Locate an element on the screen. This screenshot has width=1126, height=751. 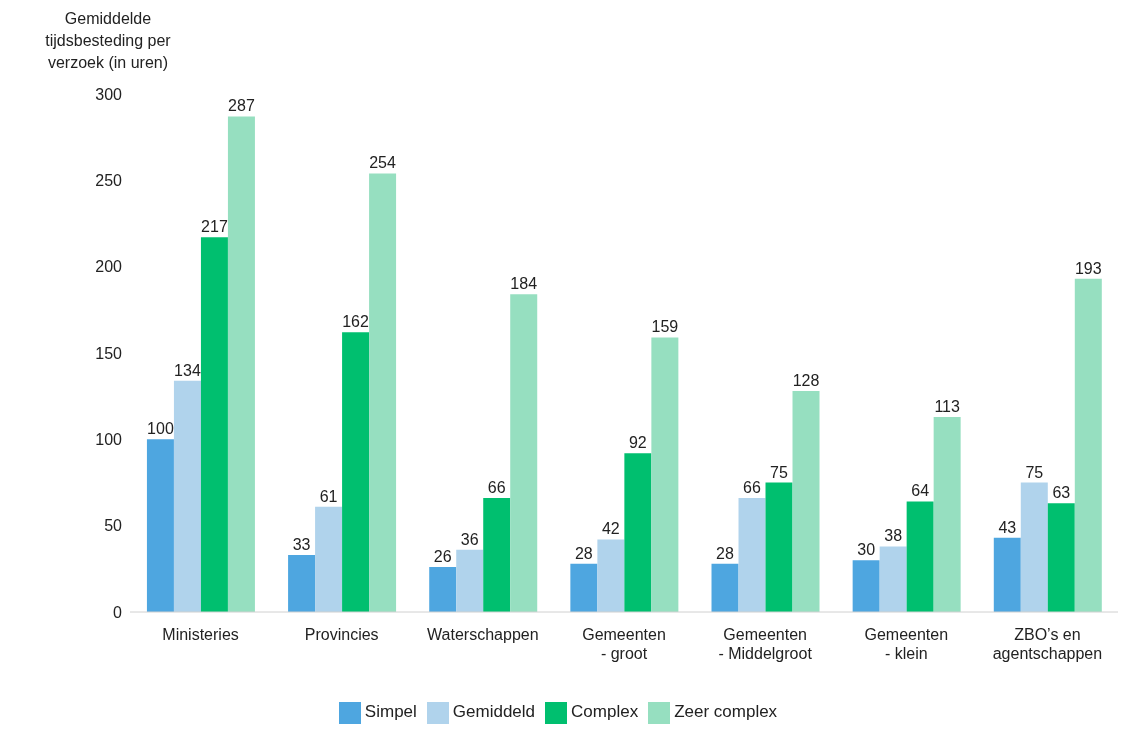
data-label: 64 is located at coordinates (920, 491).